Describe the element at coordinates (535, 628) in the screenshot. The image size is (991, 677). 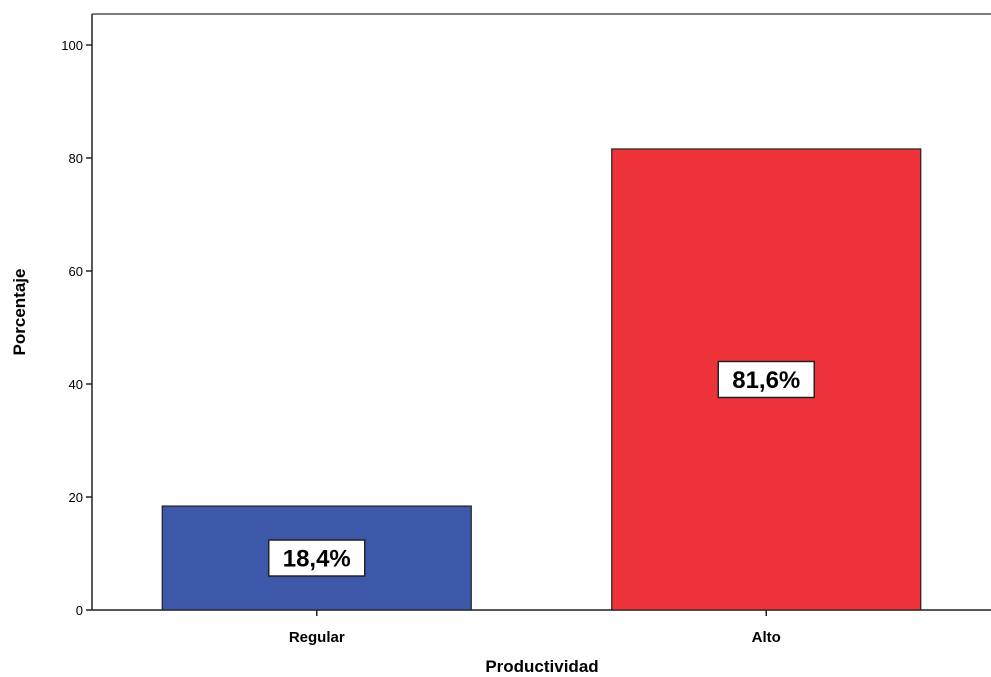
I see `x-axis: Regular Alto` at that location.